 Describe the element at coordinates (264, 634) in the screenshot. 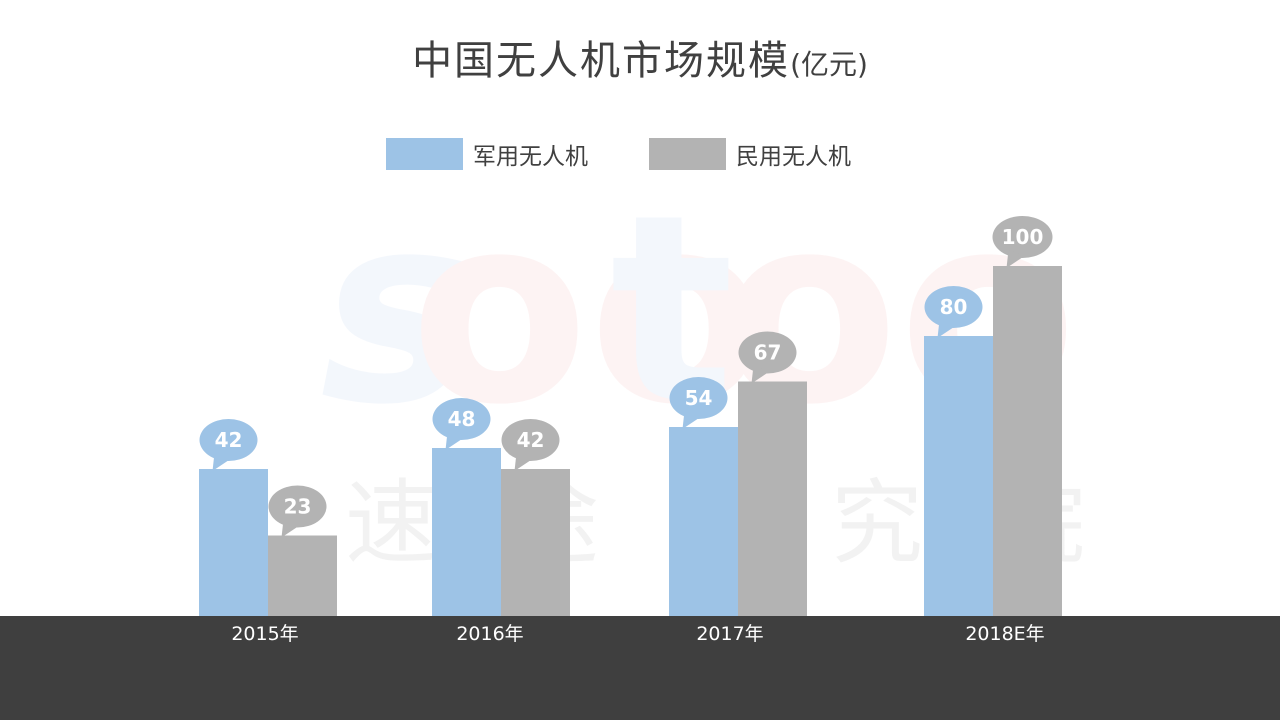

I see `x-tick-label-0: 2015年` at that location.